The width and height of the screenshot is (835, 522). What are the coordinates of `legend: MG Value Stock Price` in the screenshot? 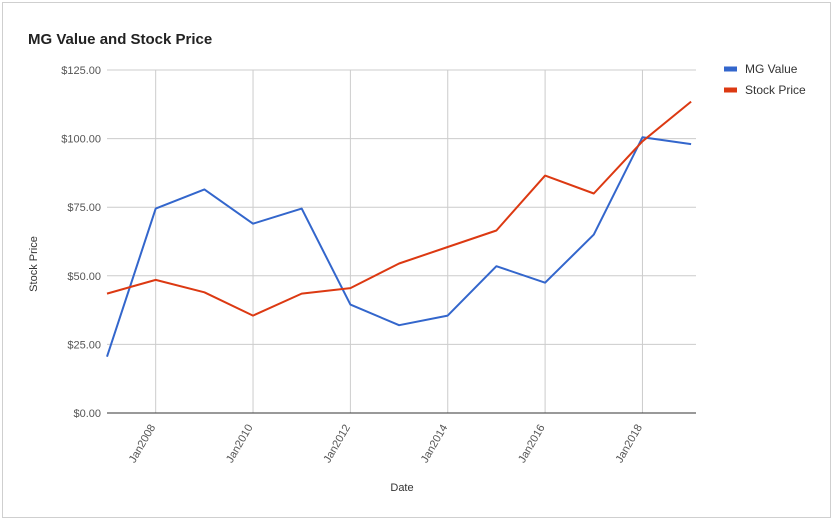 It's located at (765, 79).